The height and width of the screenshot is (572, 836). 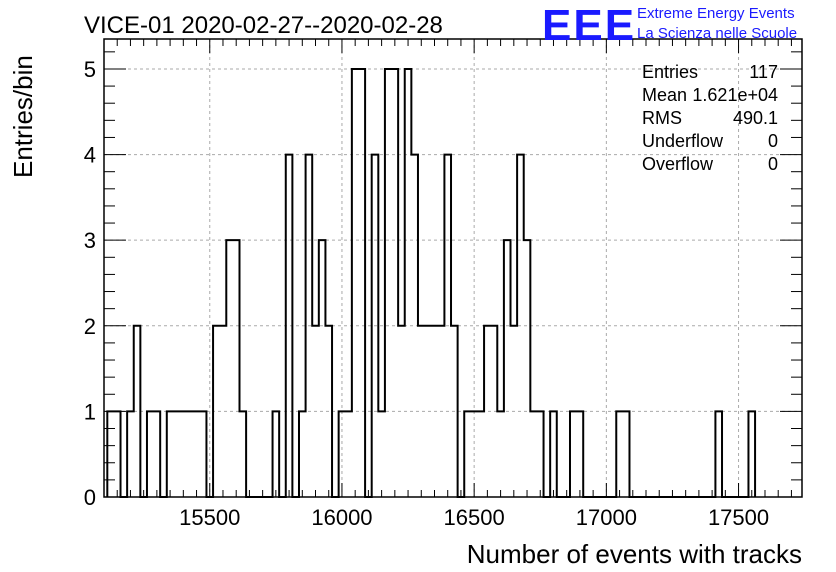 What do you see at coordinates (23, 116) in the screenshot?
I see `y-axis-label: Entries/bin` at bounding box center [23, 116].